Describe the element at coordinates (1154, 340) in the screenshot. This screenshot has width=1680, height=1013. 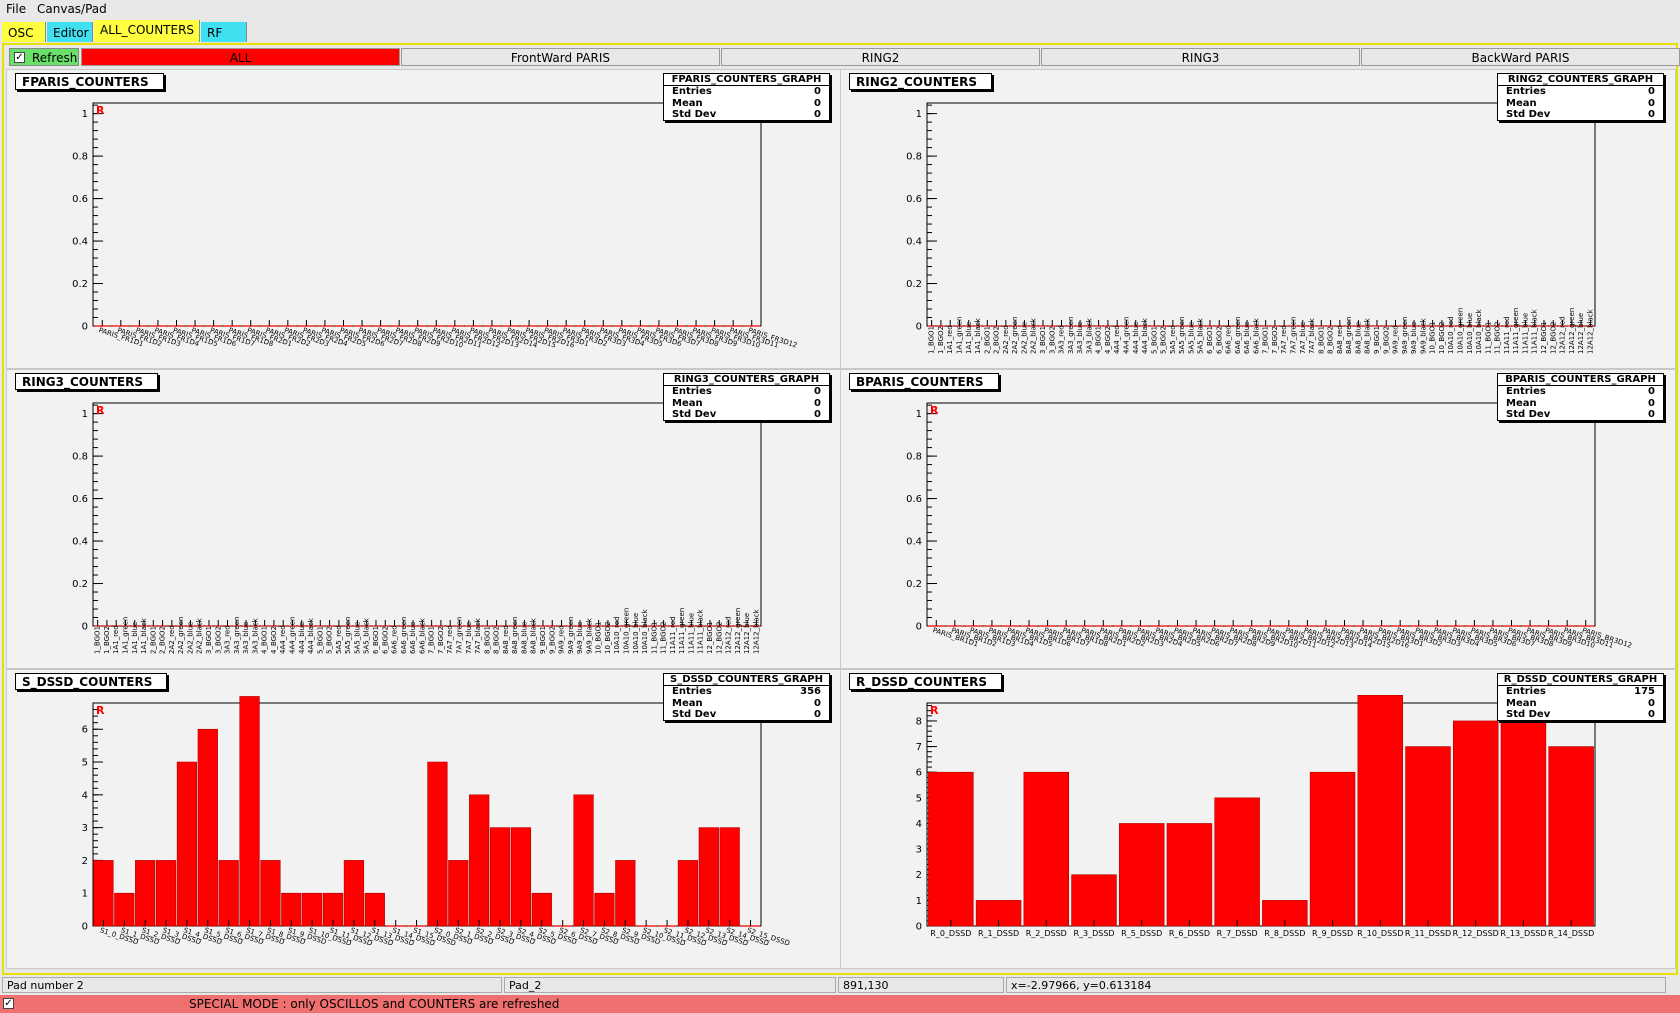
I see `x-tick-label: 5_BGO1` at that location.